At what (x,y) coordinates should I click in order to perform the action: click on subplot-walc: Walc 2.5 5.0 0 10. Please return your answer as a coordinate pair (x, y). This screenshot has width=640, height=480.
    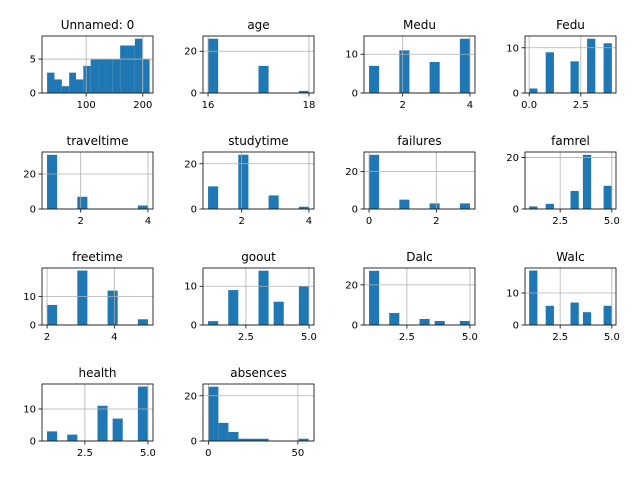
    Looking at the image, I should click on (563, 296).